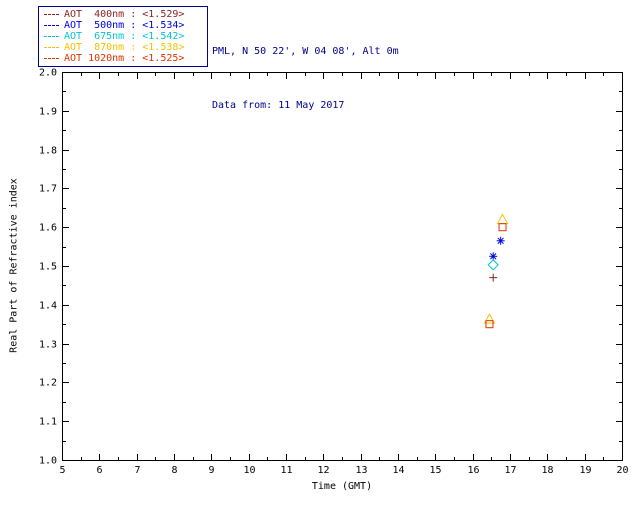  I want to click on legend-entry-1020nm: AOT 1020nm : <1.525>, so click(123, 58).